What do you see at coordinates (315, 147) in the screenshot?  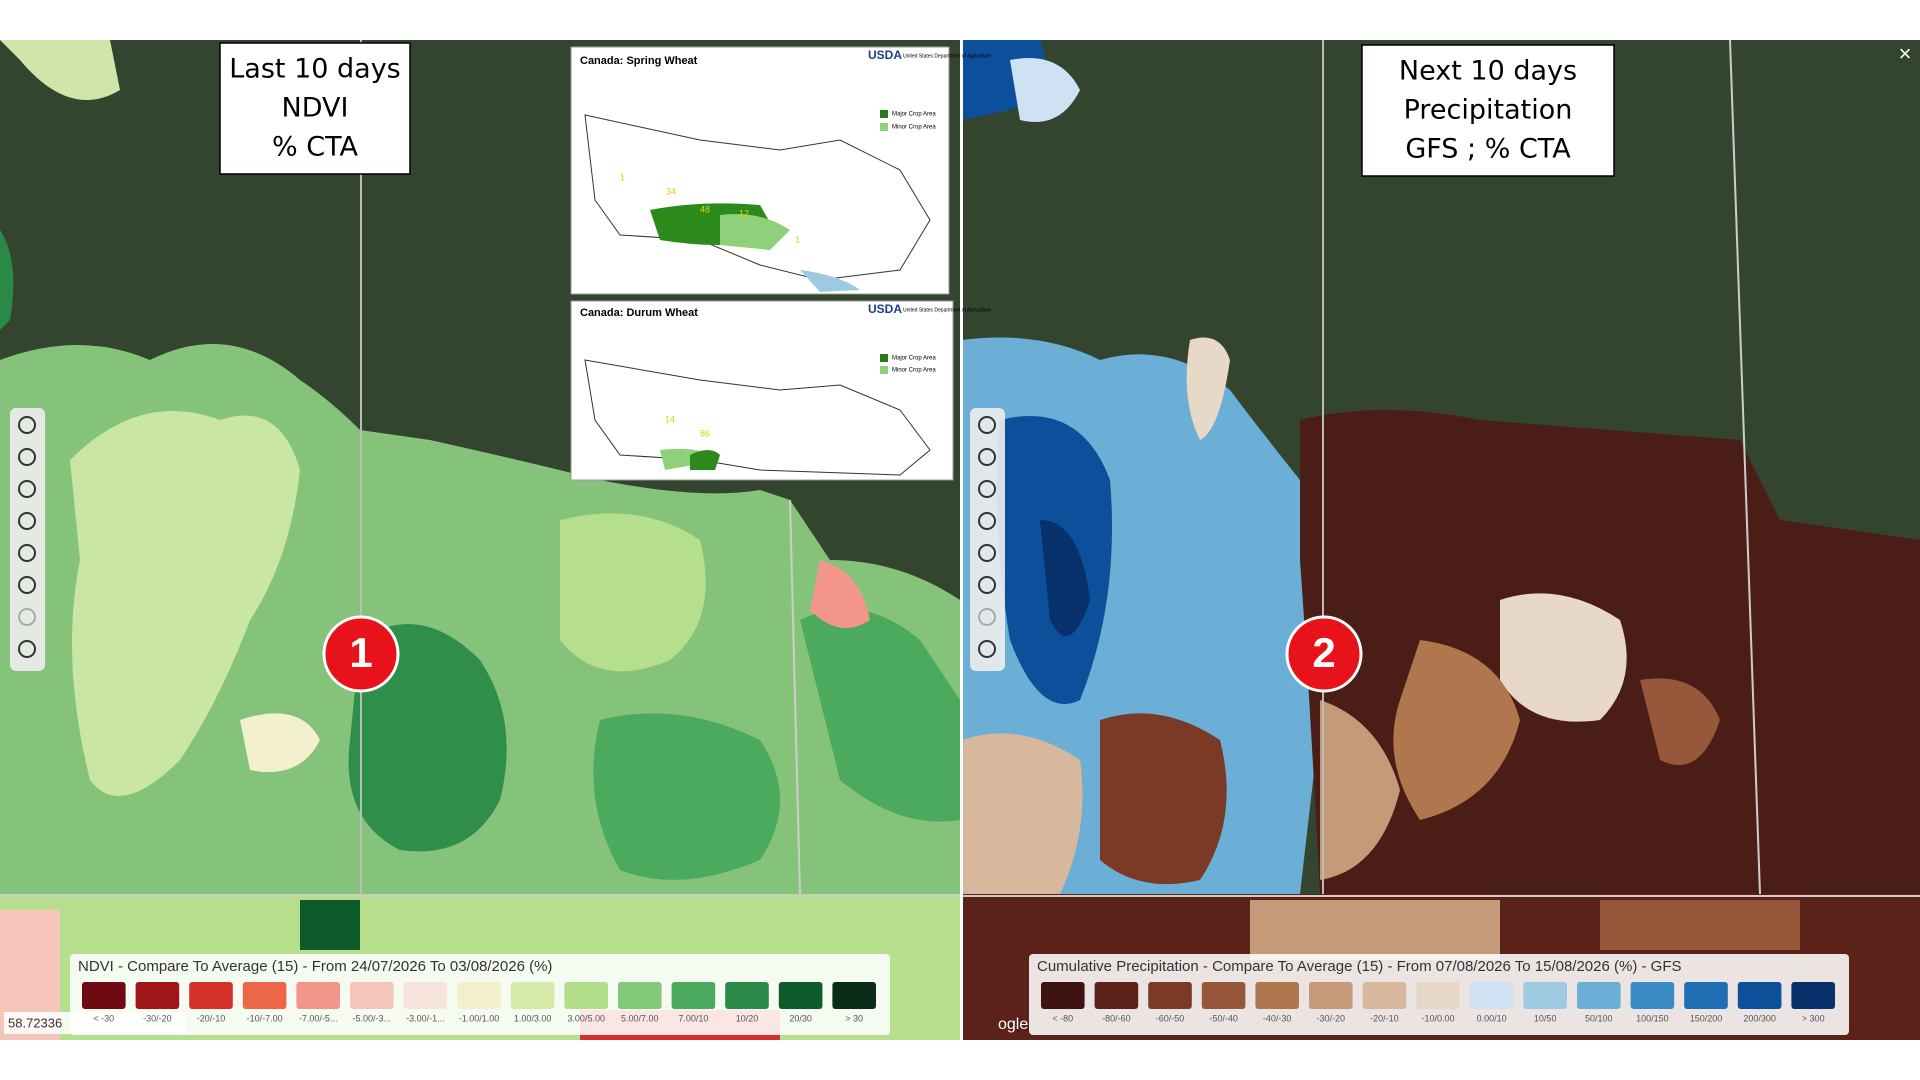 I see `label-line: % CTA` at bounding box center [315, 147].